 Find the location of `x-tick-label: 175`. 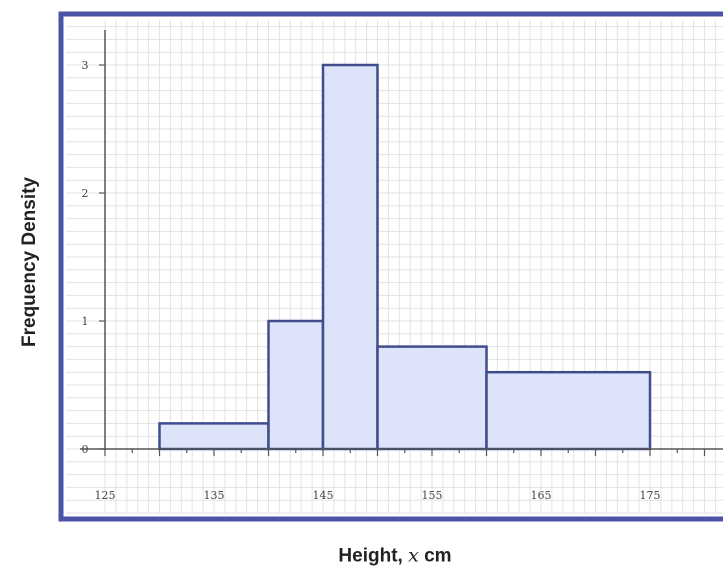

x-tick-label: 175 is located at coordinates (650, 495).